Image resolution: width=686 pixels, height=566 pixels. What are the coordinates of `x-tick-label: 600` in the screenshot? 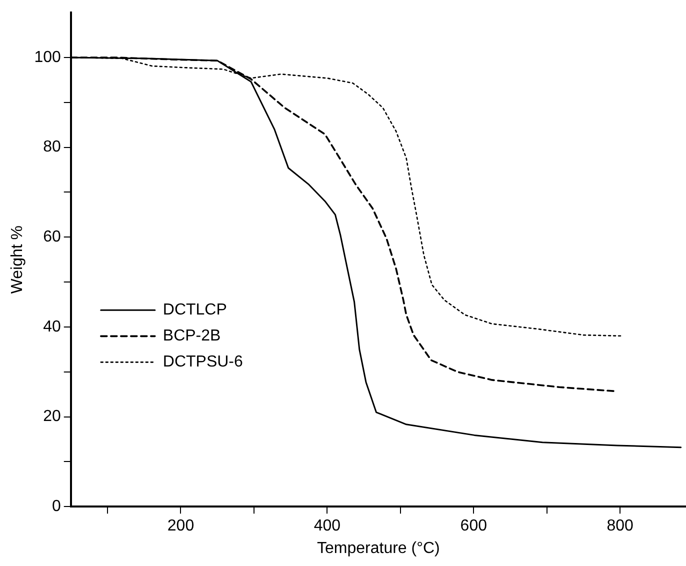 It's located at (474, 526).